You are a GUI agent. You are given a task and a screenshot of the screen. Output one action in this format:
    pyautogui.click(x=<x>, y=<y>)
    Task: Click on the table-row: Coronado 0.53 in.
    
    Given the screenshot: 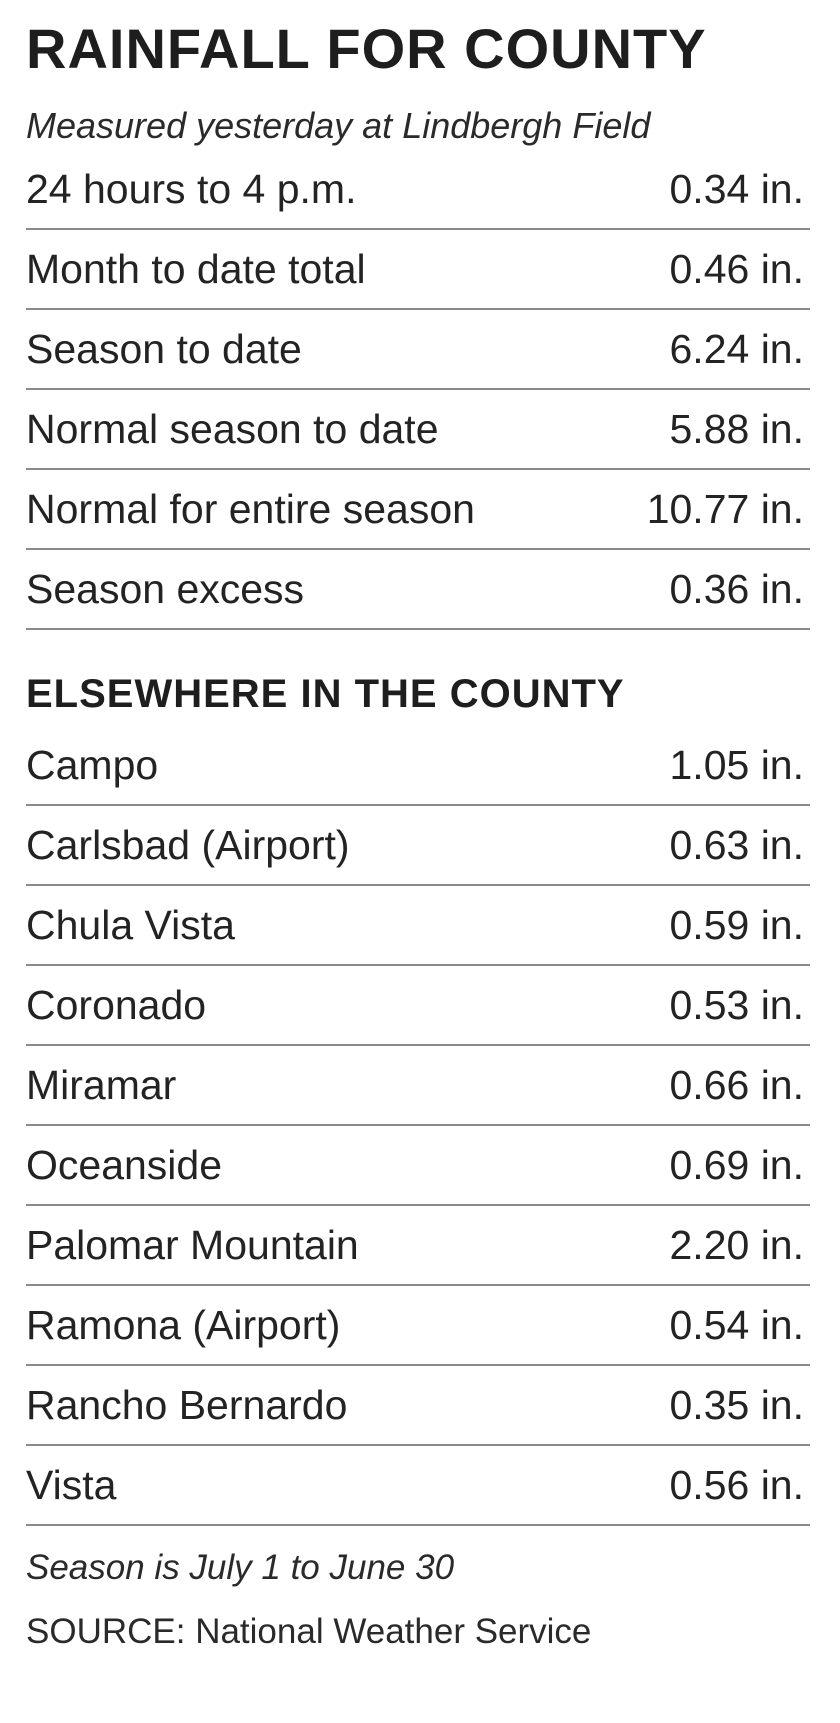 What is the action you would take?
    pyautogui.click(x=418, y=1006)
    